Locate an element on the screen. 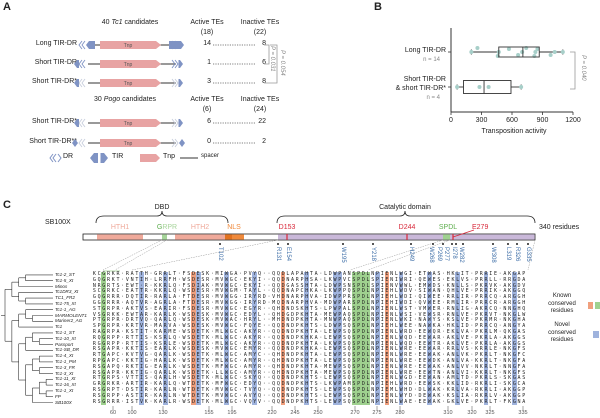 The width and height of the screenshot is (600, 418). sequence-name: Tc1-16_Xt is located at coordinates (65, 385).